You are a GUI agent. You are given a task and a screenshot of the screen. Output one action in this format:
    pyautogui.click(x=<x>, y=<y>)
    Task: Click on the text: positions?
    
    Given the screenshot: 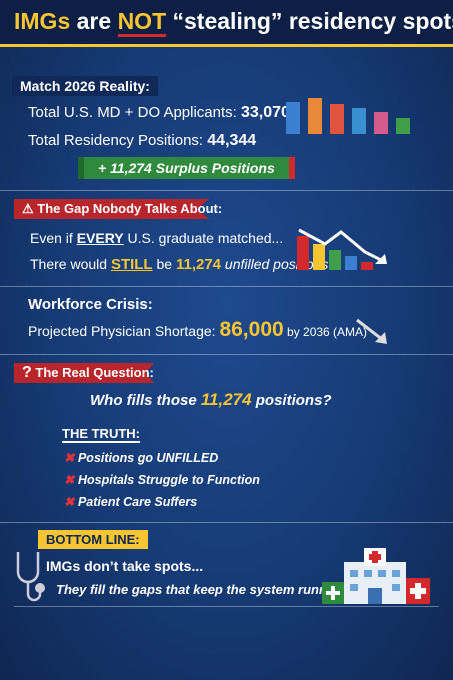 What is the action you would take?
    pyautogui.click(x=291, y=400)
    